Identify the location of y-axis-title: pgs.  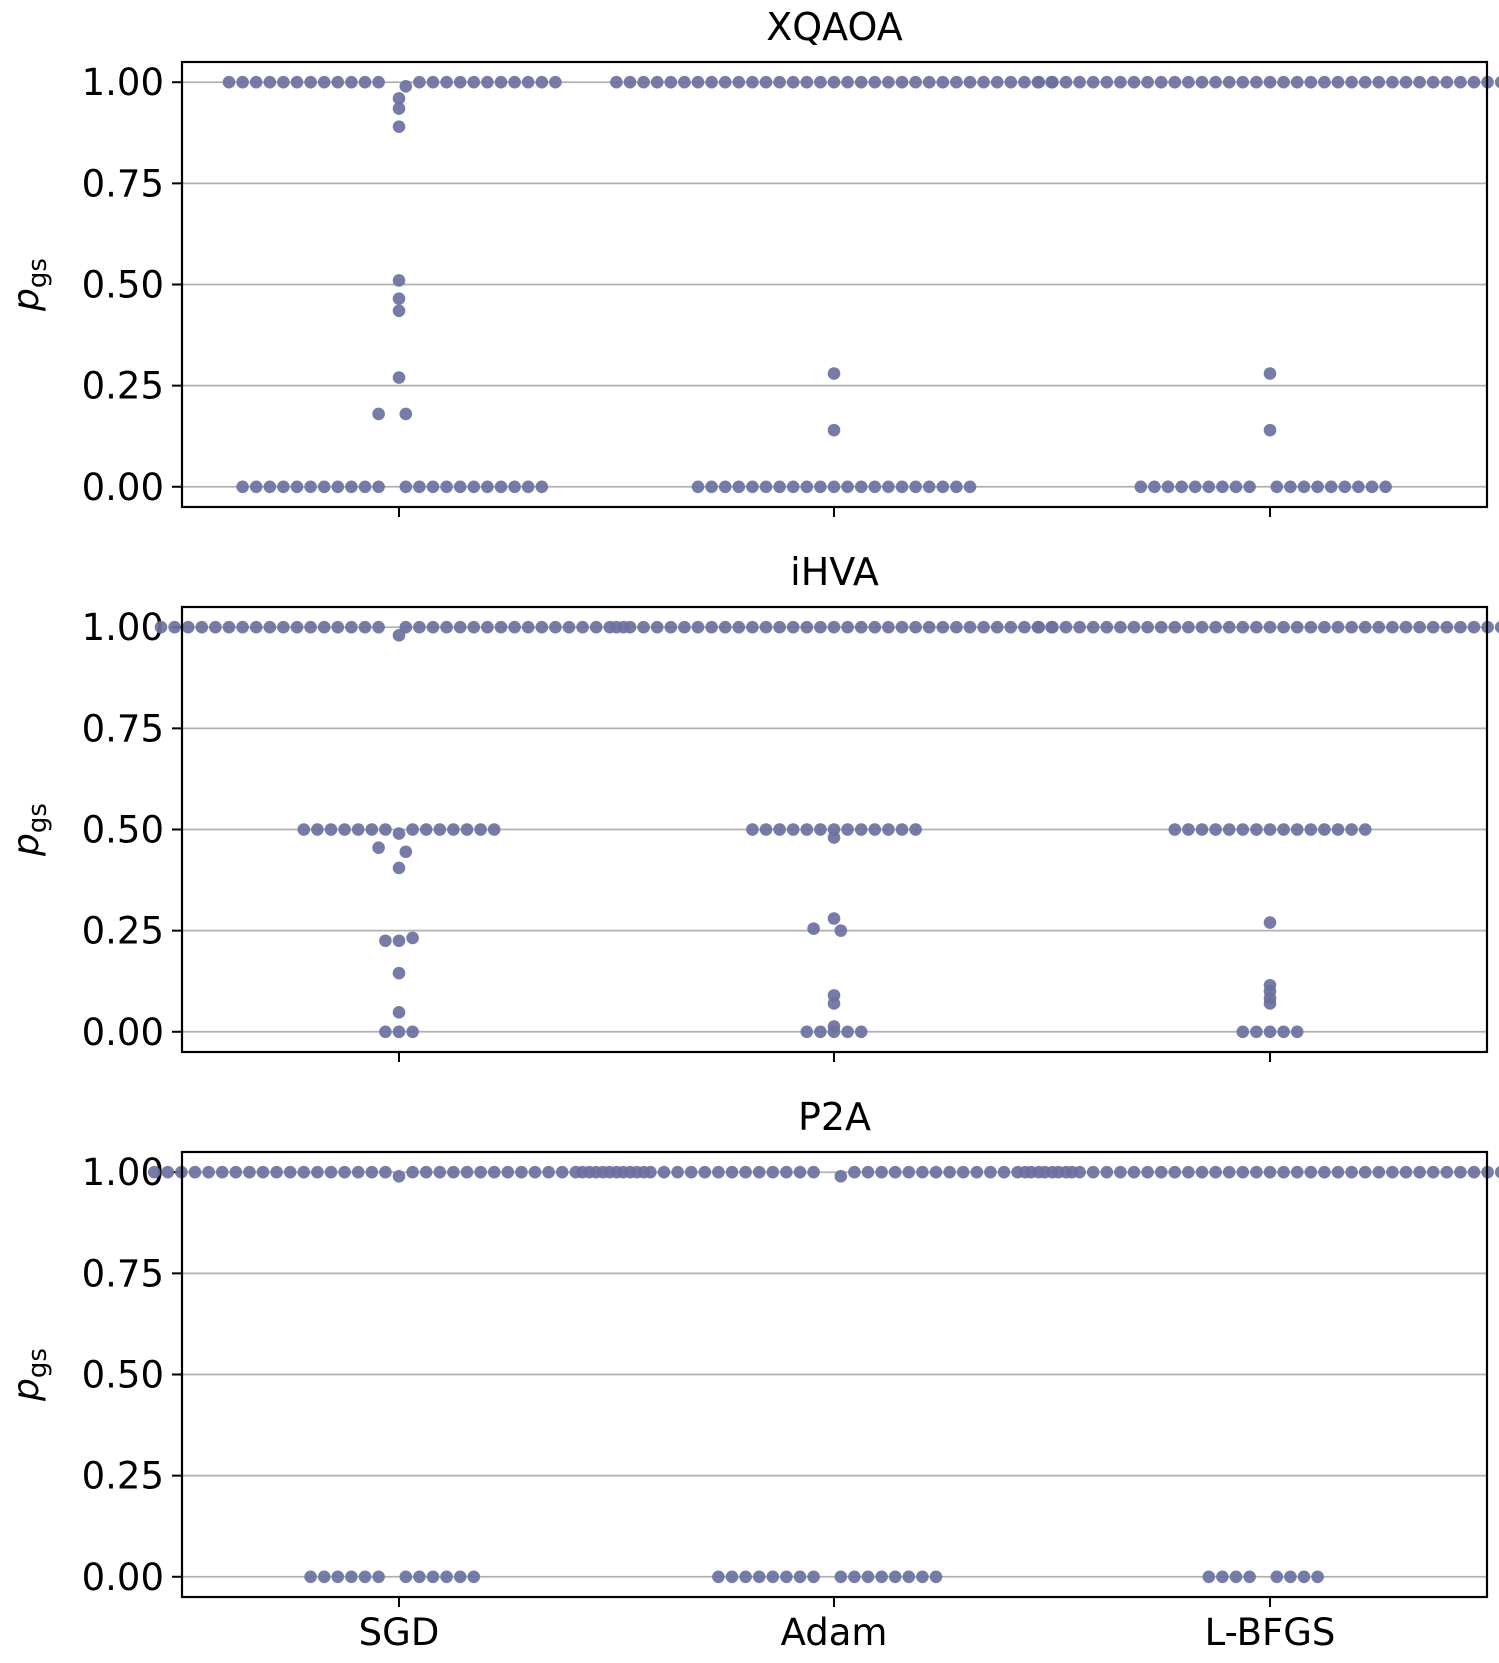
(29, 285).